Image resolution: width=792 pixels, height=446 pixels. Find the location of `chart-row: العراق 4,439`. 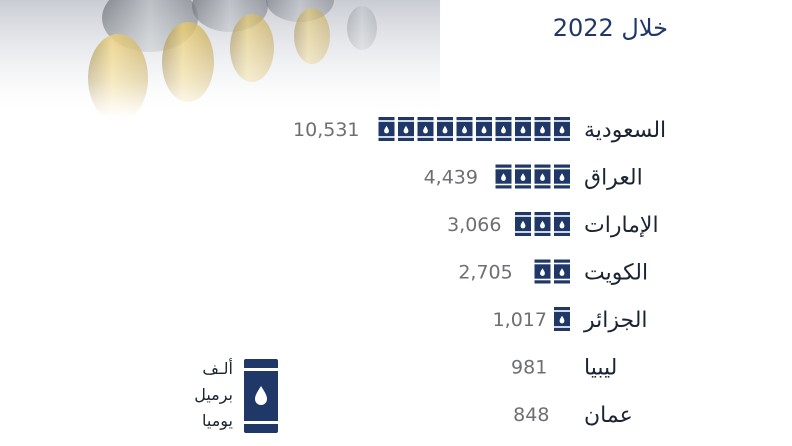

chart-row: العراق 4,439 is located at coordinates (533, 177).